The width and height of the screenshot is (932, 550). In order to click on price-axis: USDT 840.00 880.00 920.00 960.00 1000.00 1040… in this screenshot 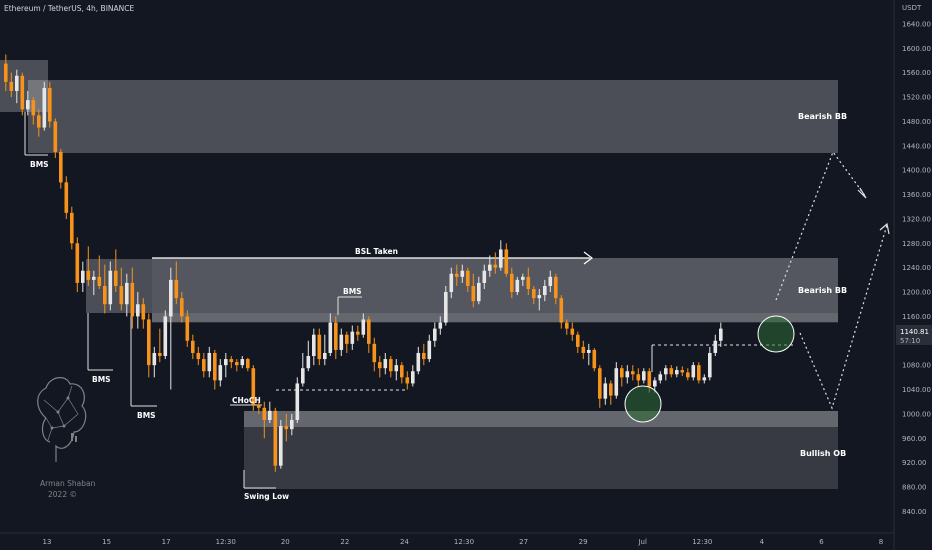, I will do `click(912, 275)`.